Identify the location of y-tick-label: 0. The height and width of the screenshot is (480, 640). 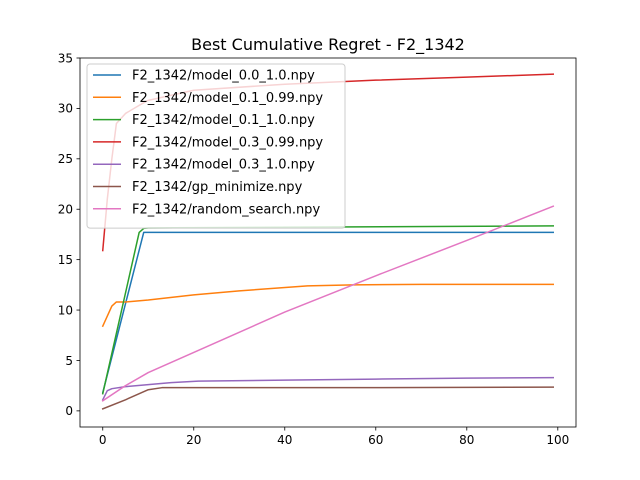
(69, 411).